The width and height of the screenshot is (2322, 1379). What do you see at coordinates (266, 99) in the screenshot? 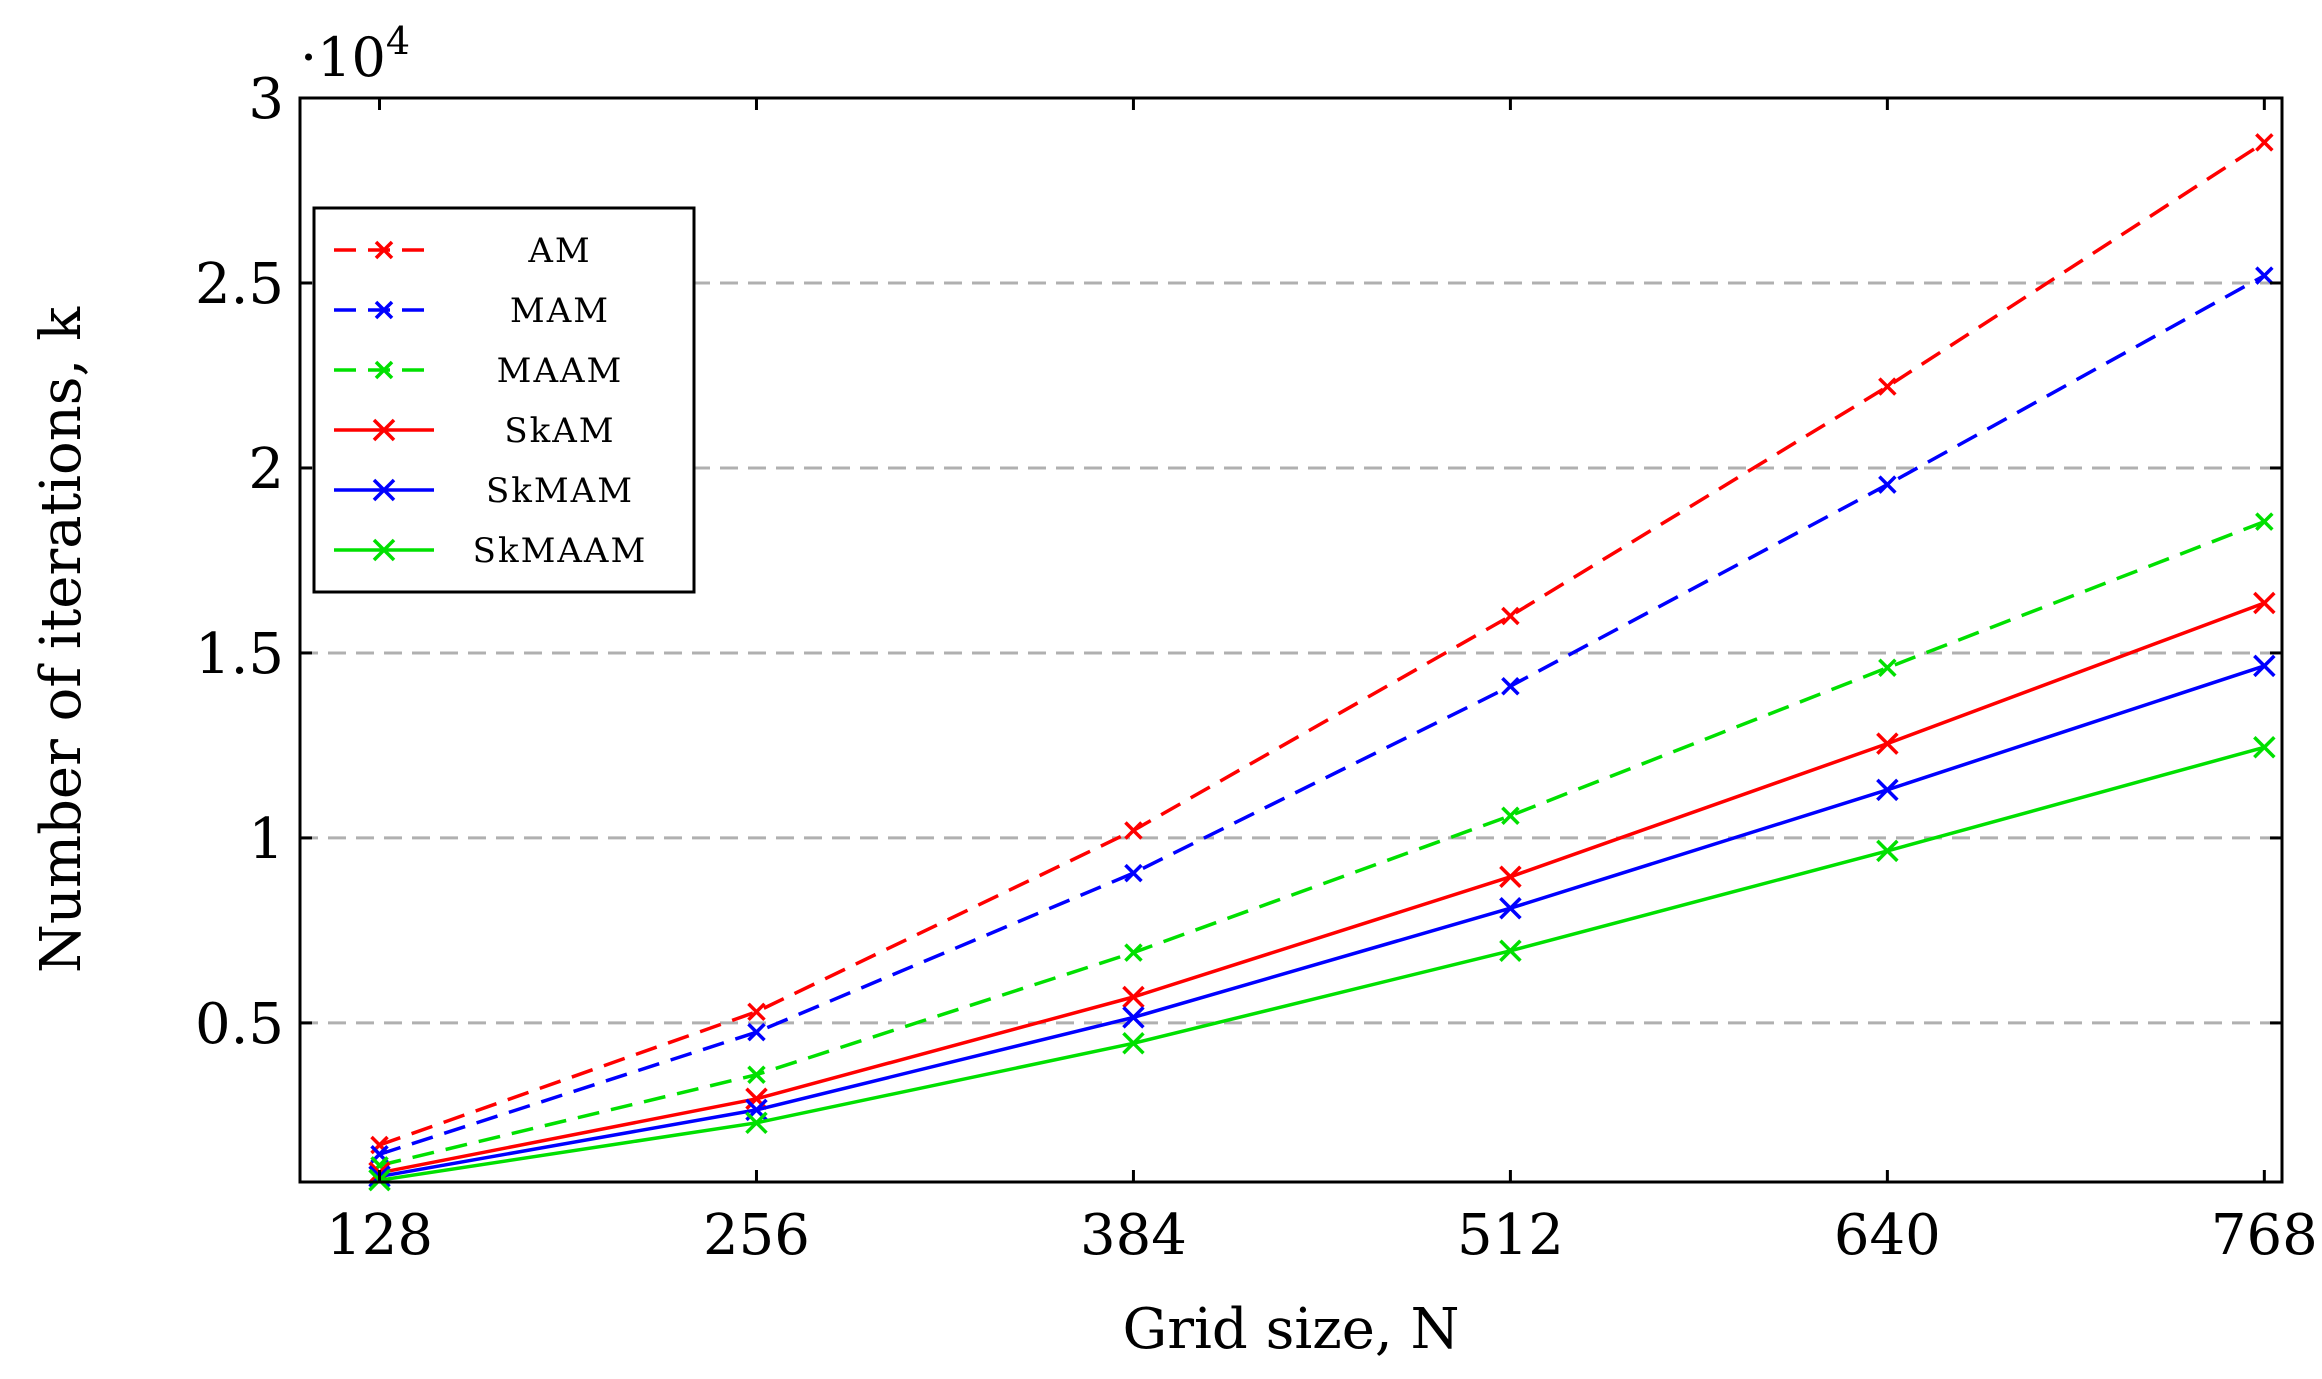
I see `y-tick-label: 3` at bounding box center [266, 99].